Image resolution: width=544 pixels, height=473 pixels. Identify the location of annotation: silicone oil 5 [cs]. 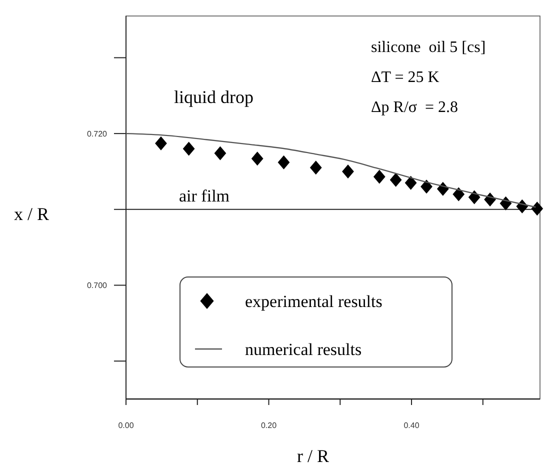
(428, 47).